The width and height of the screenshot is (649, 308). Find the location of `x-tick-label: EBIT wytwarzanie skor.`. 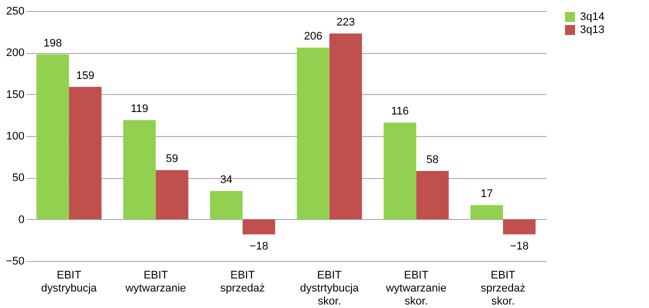

x-tick-label: EBIT wytwarzanie skor. is located at coordinates (415, 289).